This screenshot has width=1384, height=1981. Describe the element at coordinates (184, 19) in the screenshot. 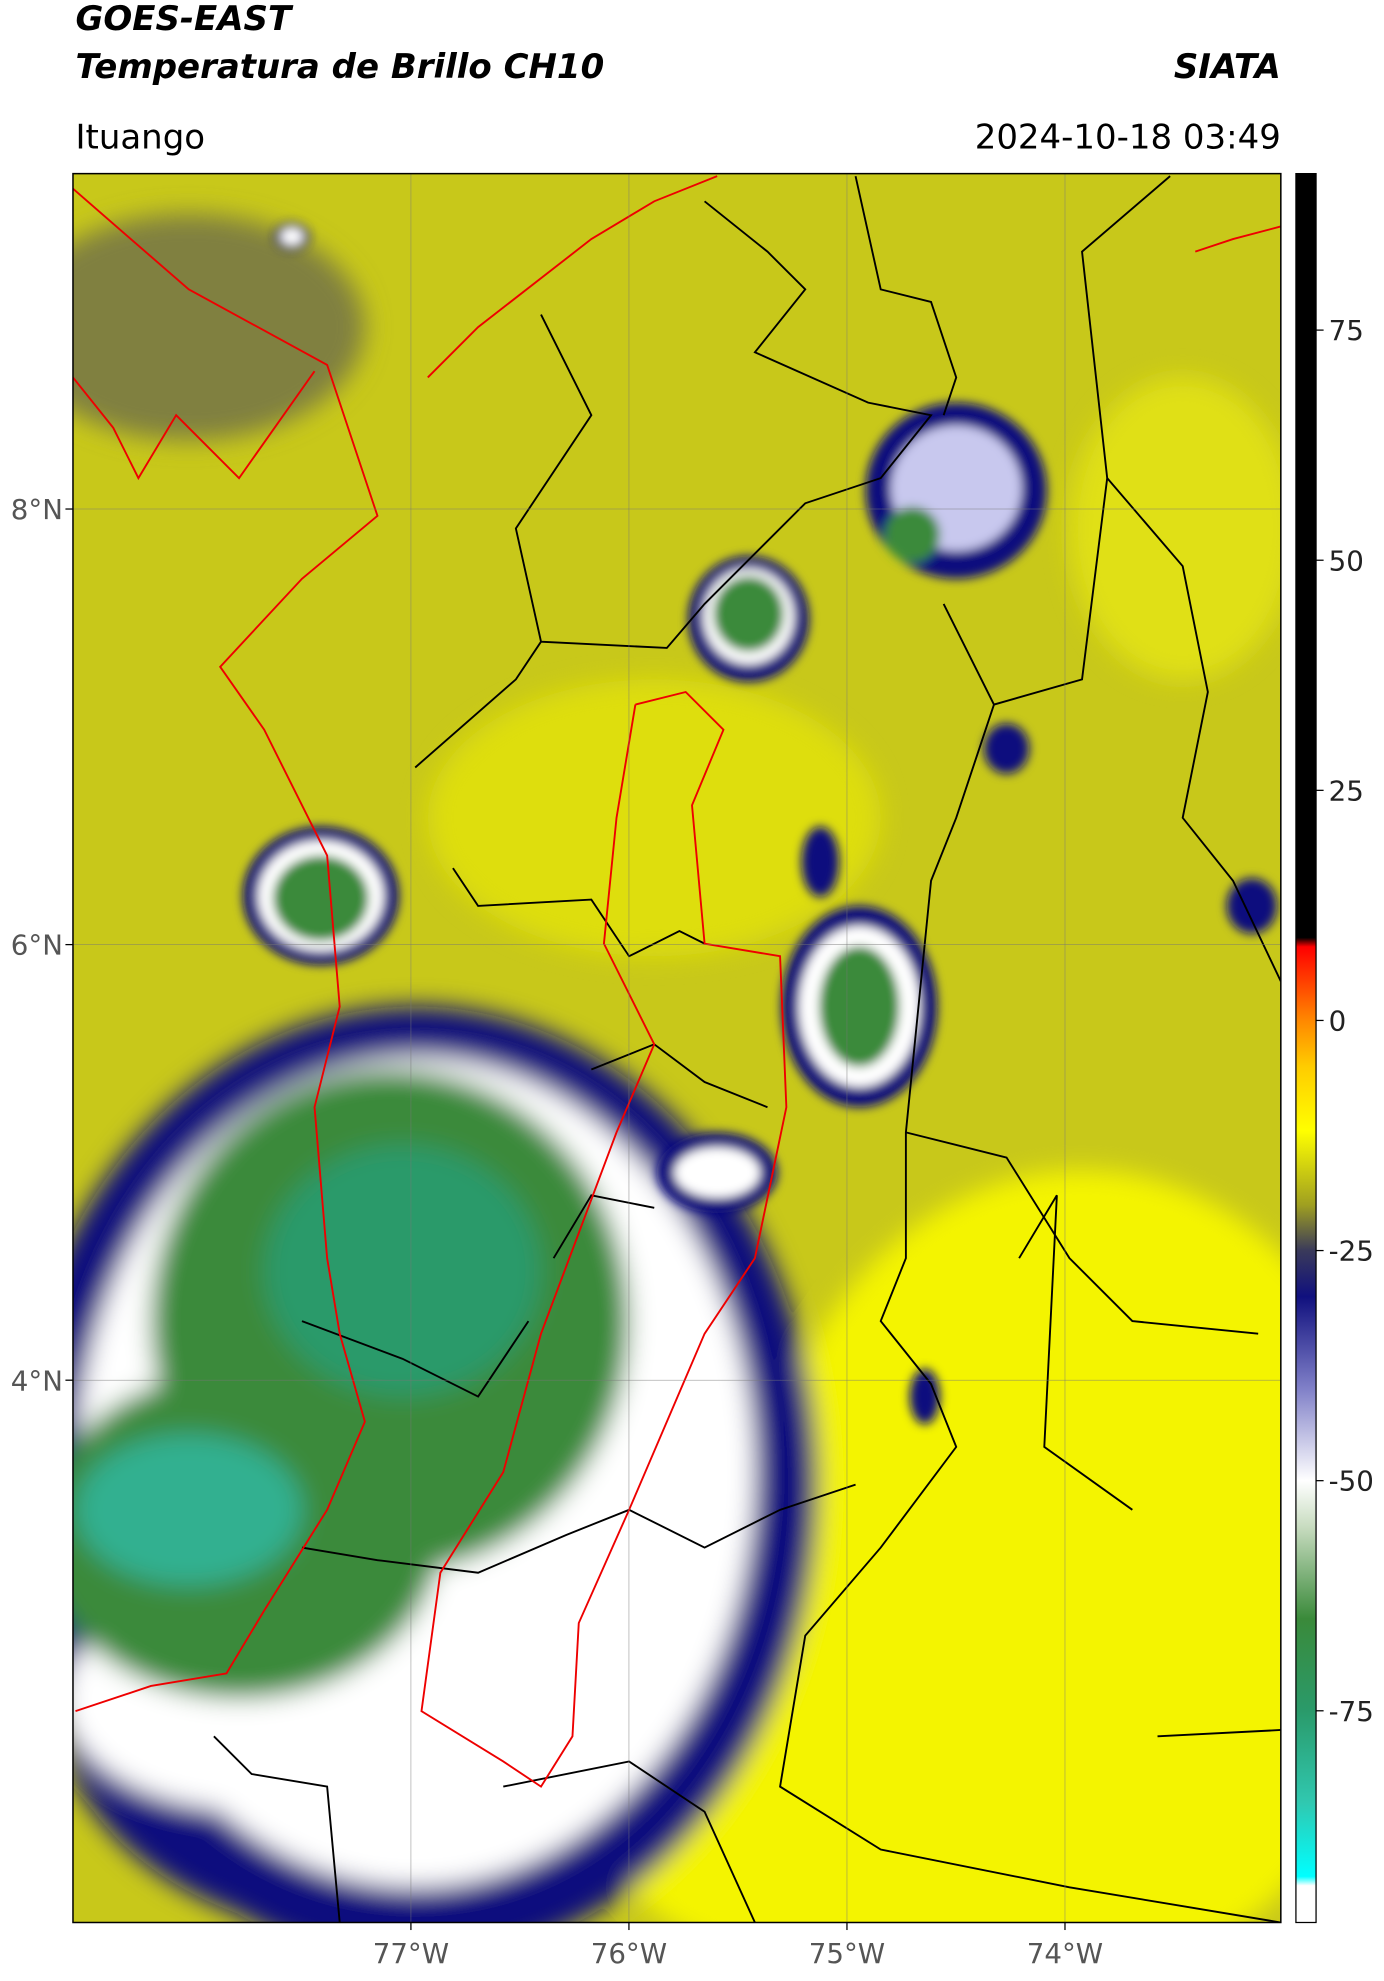

I see `title: GOES-EAST` at that location.